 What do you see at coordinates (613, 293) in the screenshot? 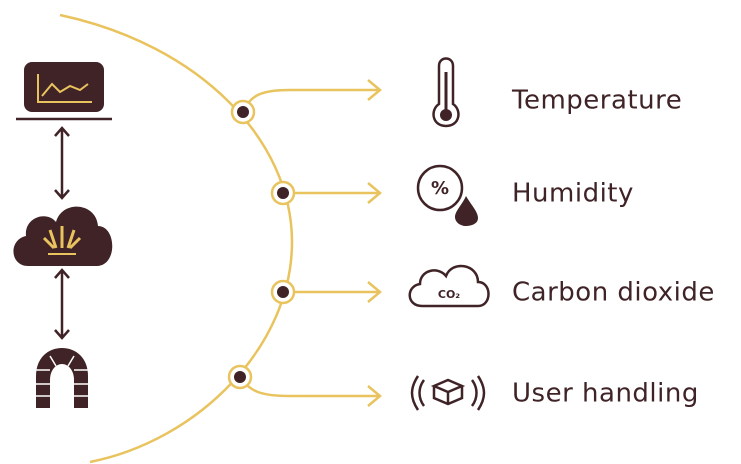
I see `item-label: Carbon dioxide` at bounding box center [613, 293].